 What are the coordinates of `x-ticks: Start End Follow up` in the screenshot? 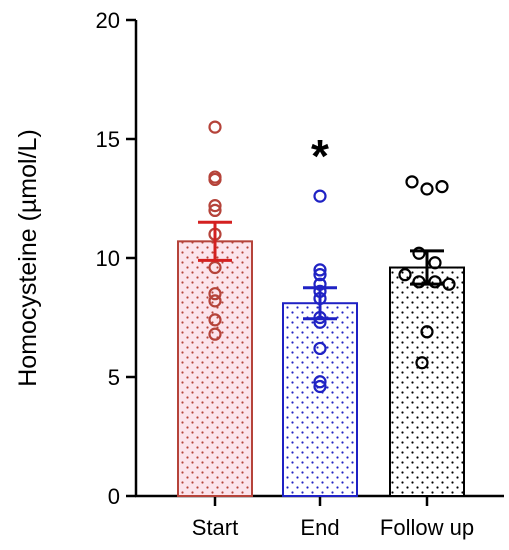 It's located at (333, 518).